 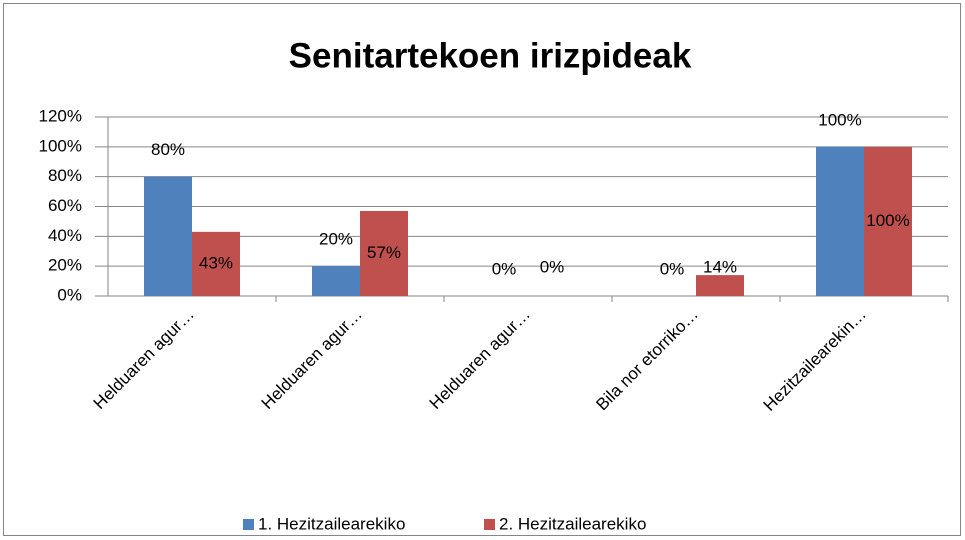 I want to click on data-label: 14%, so click(x=720, y=266).